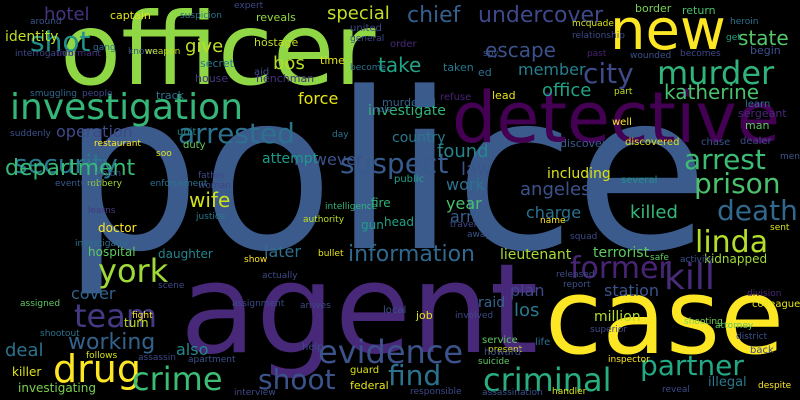  I want to click on word-chief: chief, so click(434, 15).